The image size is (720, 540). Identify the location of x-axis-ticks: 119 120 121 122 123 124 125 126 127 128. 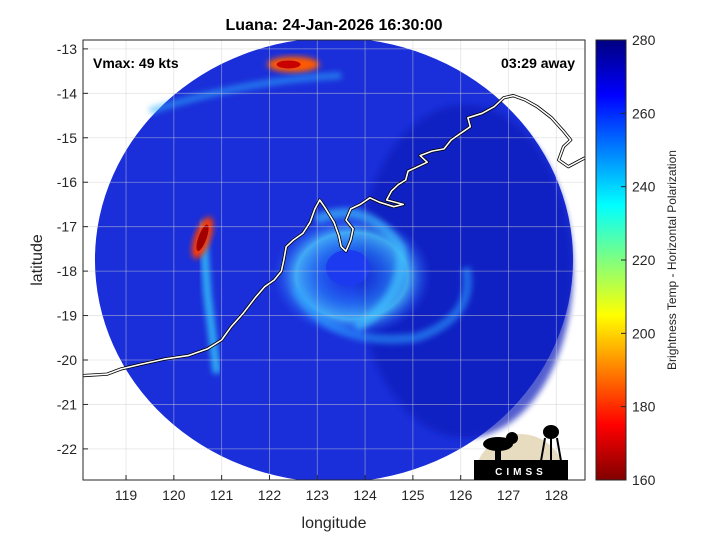
(341, 489).